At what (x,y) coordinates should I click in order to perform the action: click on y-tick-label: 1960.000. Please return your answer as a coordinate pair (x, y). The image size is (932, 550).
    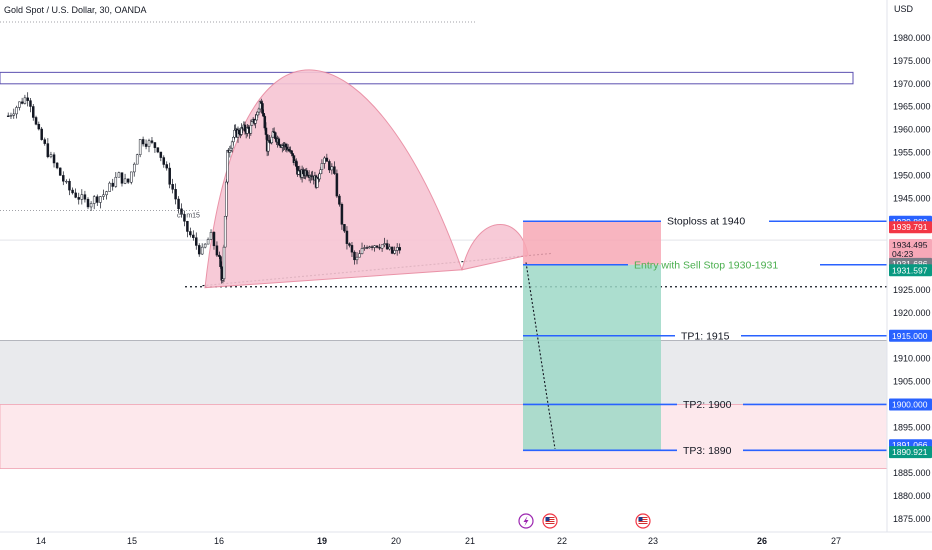
    Looking at the image, I should click on (912, 130).